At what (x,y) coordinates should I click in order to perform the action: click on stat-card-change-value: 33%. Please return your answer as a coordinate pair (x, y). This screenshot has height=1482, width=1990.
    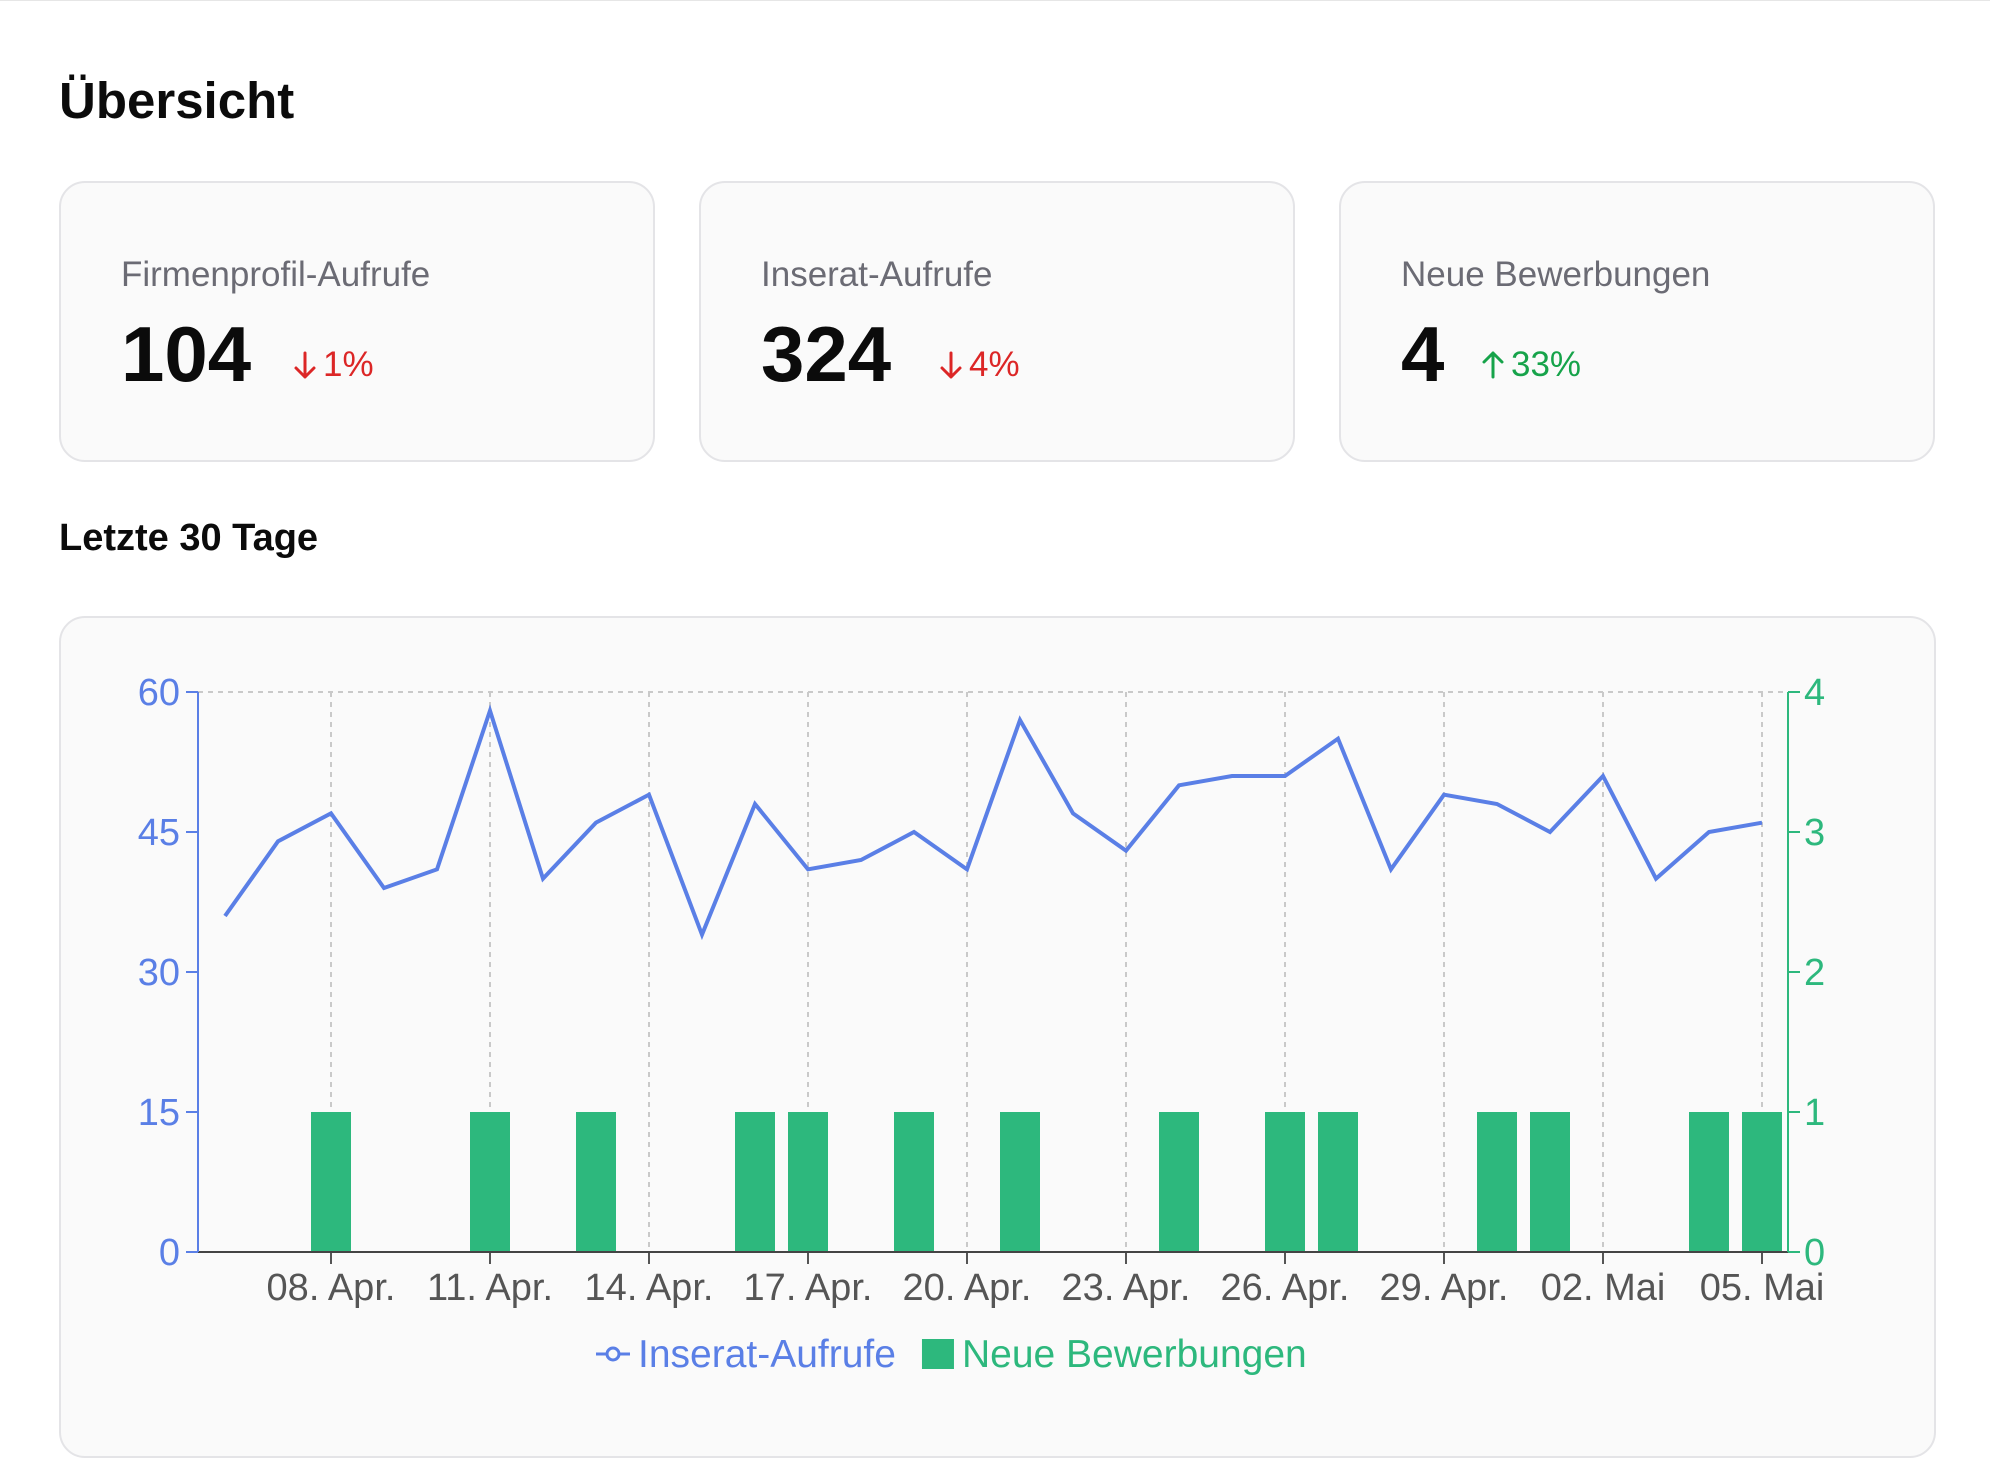
    Looking at the image, I should click on (1546, 364).